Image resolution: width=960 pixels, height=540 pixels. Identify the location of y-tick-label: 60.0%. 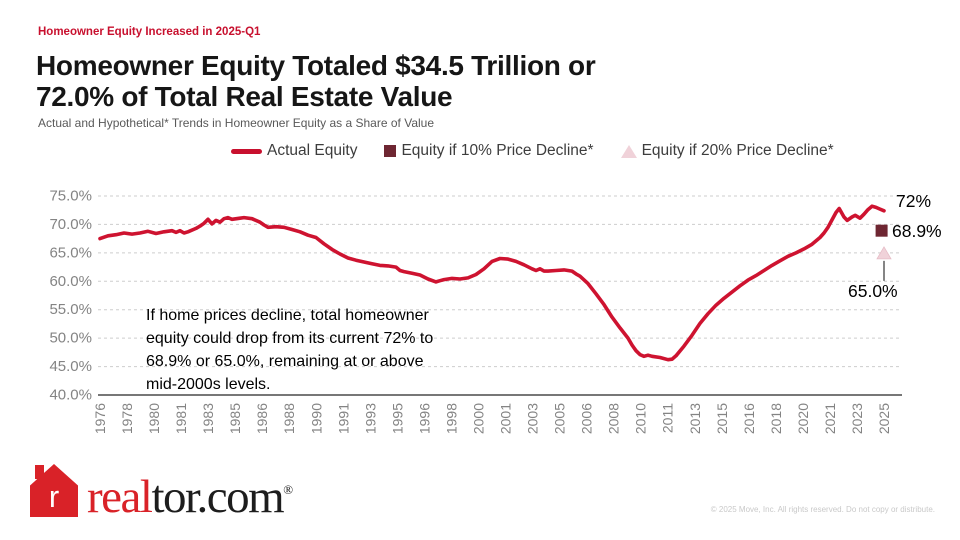
(70, 281).